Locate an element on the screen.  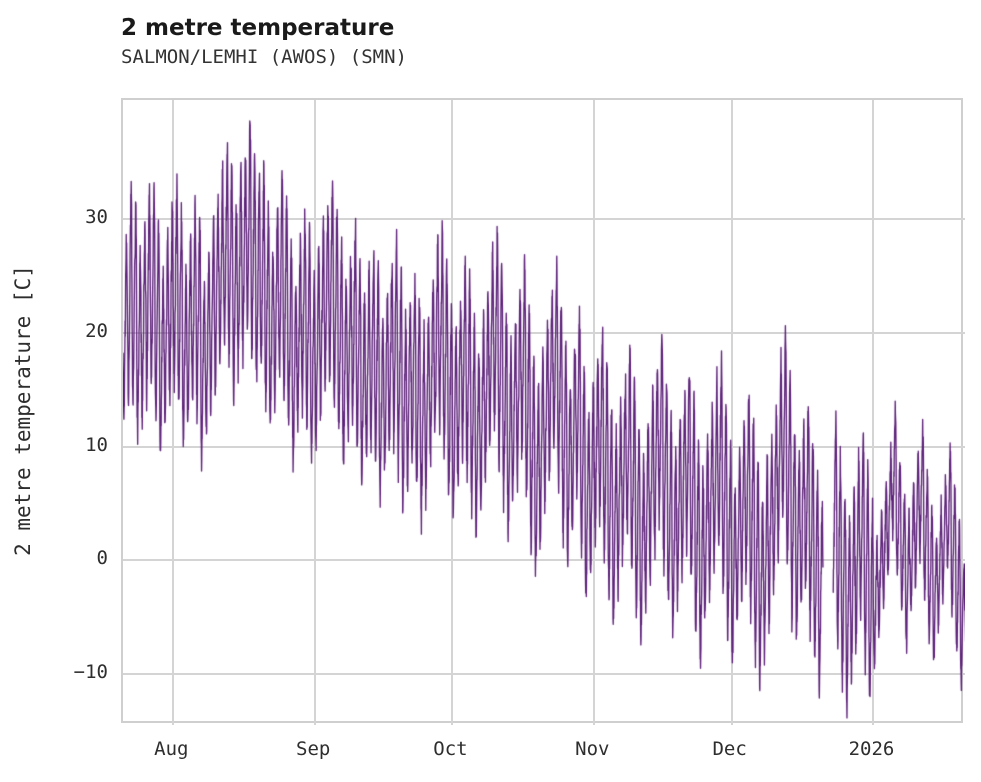
x-axis-tick-labels: Aug Sep Oct Nov Dec 2026 is located at coordinates (490, 753).